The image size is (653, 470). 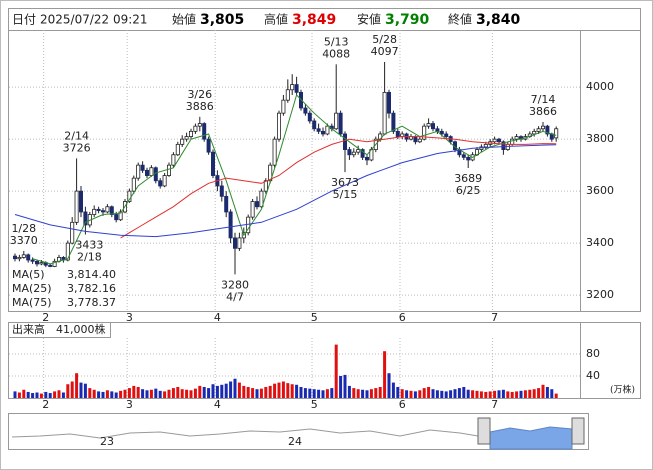 I want to click on x-tick-label: 2, so click(x=45, y=404).